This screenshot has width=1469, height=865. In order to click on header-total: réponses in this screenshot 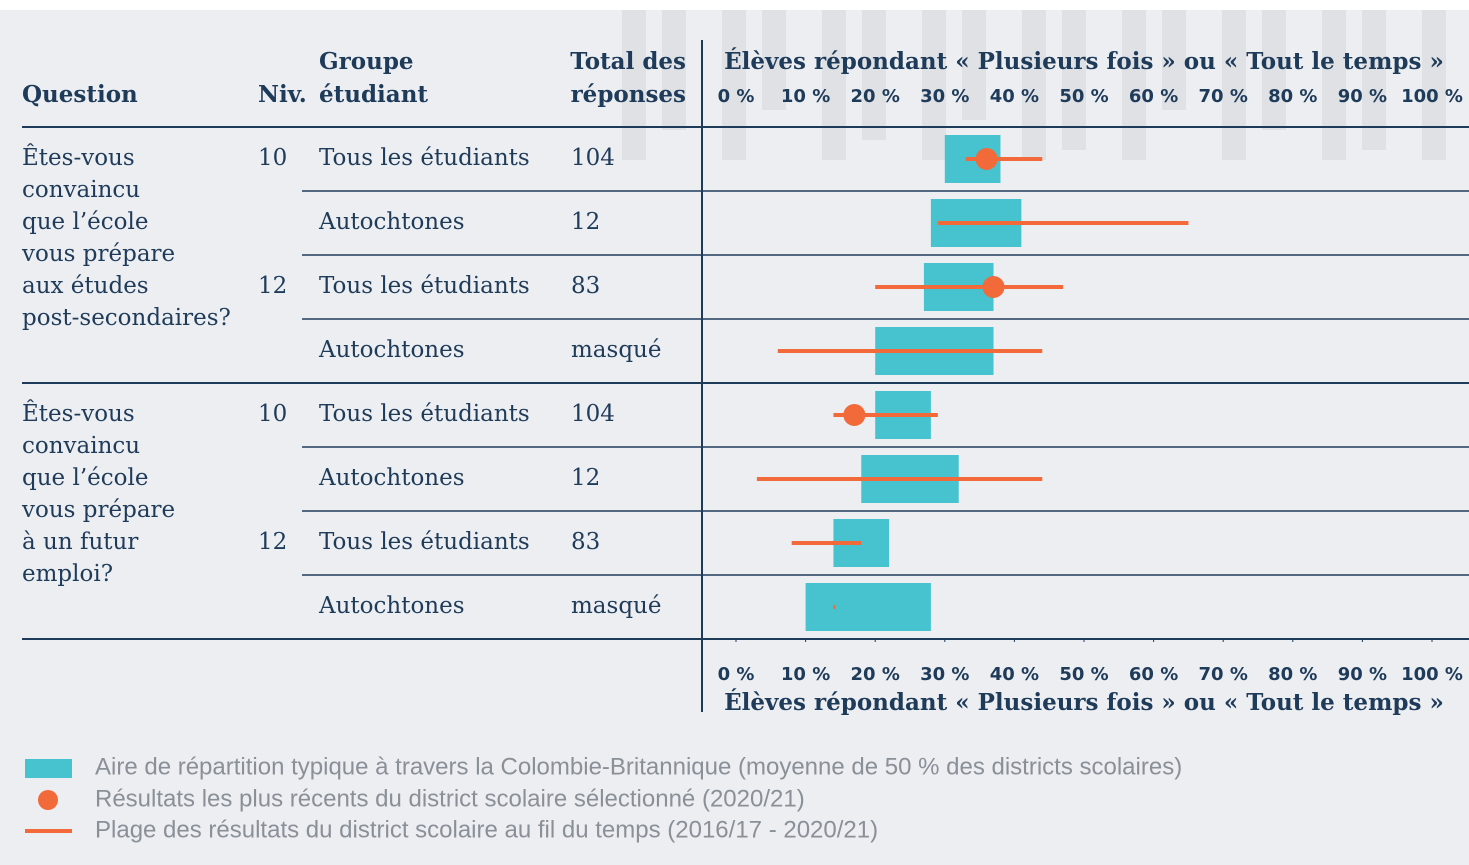, I will do `click(628, 94)`.